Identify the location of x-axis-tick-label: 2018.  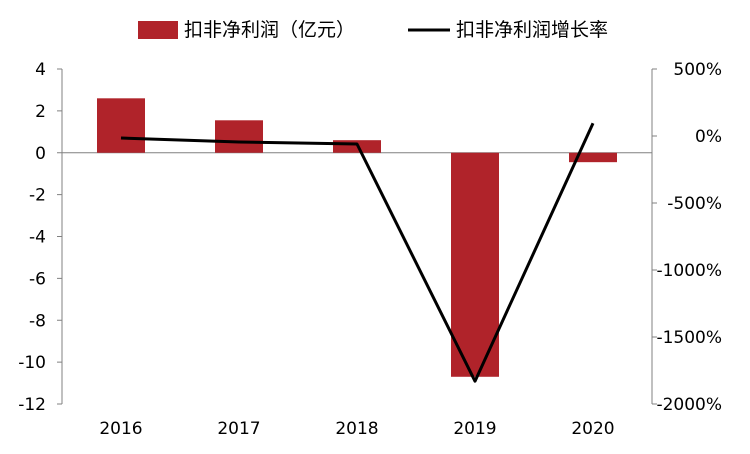
(356, 429).